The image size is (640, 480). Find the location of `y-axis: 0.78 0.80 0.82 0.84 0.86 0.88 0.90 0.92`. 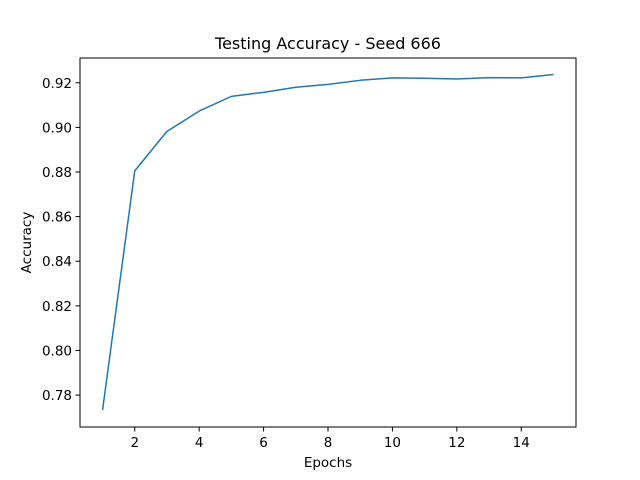

y-axis: 0.78 0.80 0.82 0.84 0.86 0.88 0.90 0.92 is located at coordinates (61, 240).